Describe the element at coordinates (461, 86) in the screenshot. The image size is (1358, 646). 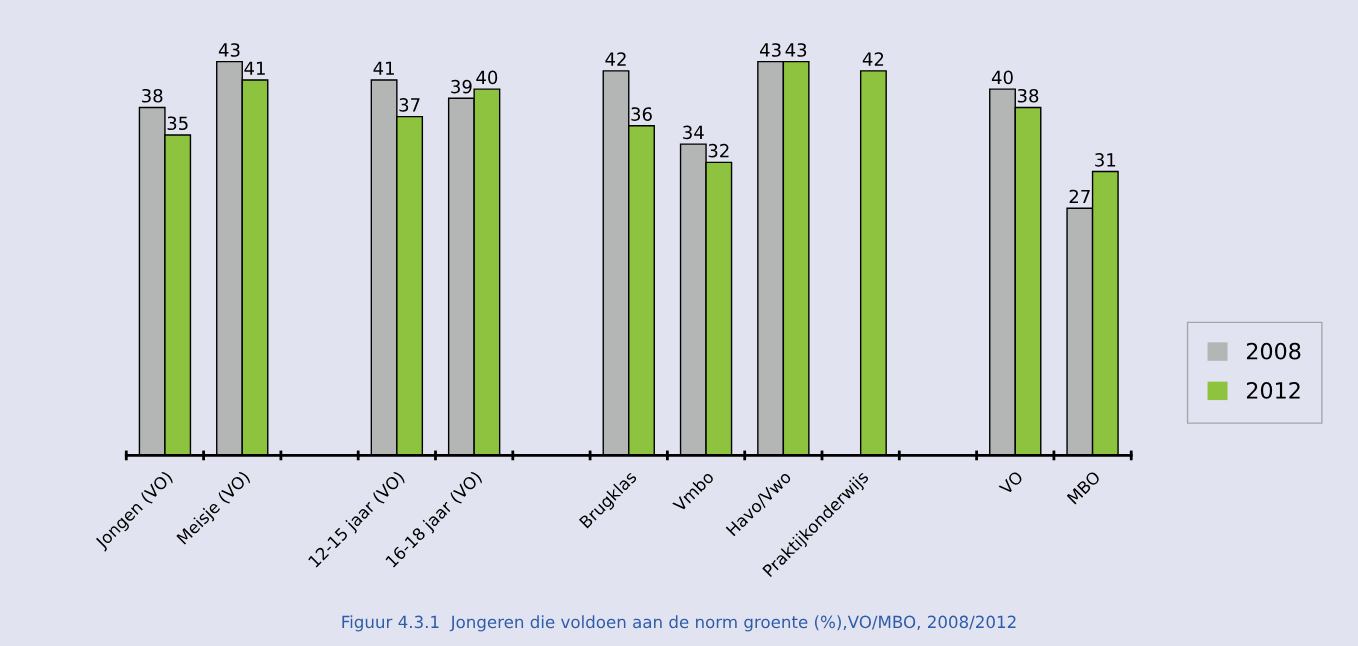
I see `data-label: 39` at that location.